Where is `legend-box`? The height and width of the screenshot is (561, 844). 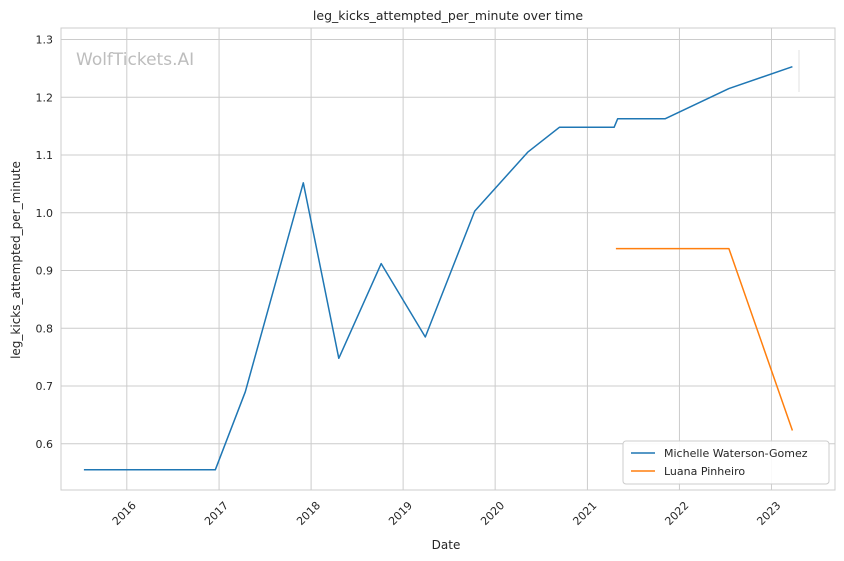
legend-box is located at coordinates (726, 462).